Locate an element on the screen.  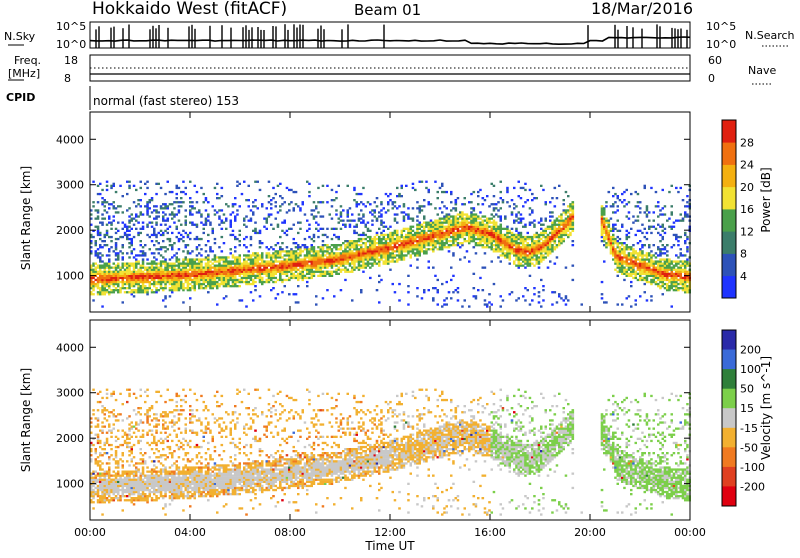
freq-tick-bottom: 8 is located at coordinates (67, 78).